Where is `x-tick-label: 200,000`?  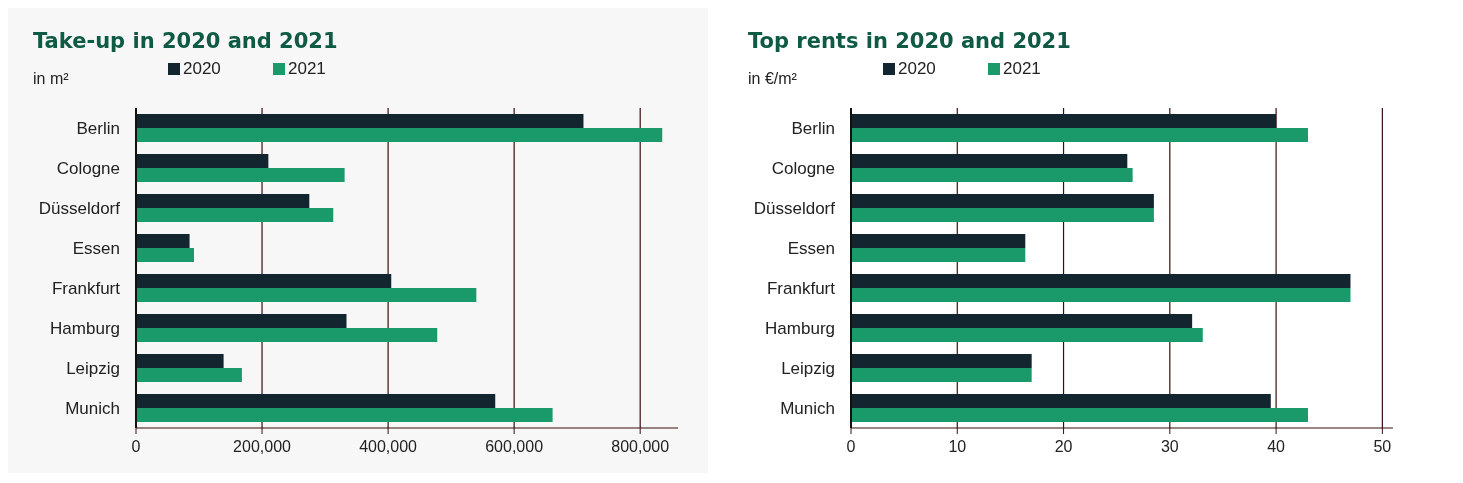
x-tick-label: 200,000 is located at coordinates (262, 446).